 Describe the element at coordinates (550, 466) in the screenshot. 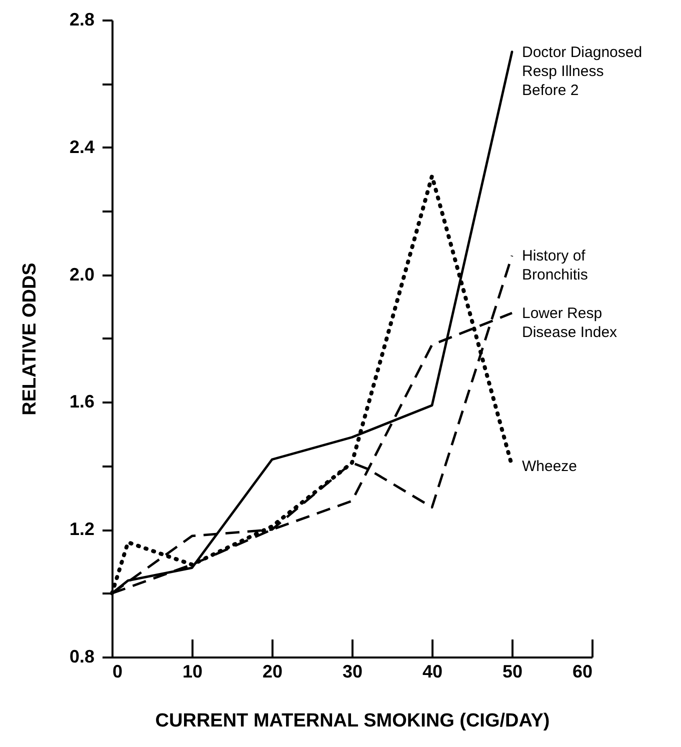

I see `series-label: Wheeze` at that location.